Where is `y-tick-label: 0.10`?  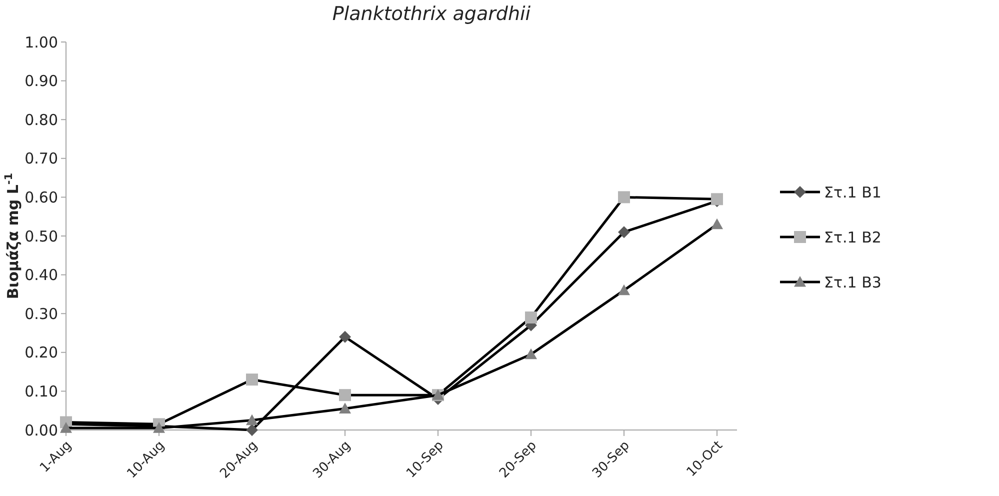
y-tick-label: 0.10 is located at coordinates (41, 391).